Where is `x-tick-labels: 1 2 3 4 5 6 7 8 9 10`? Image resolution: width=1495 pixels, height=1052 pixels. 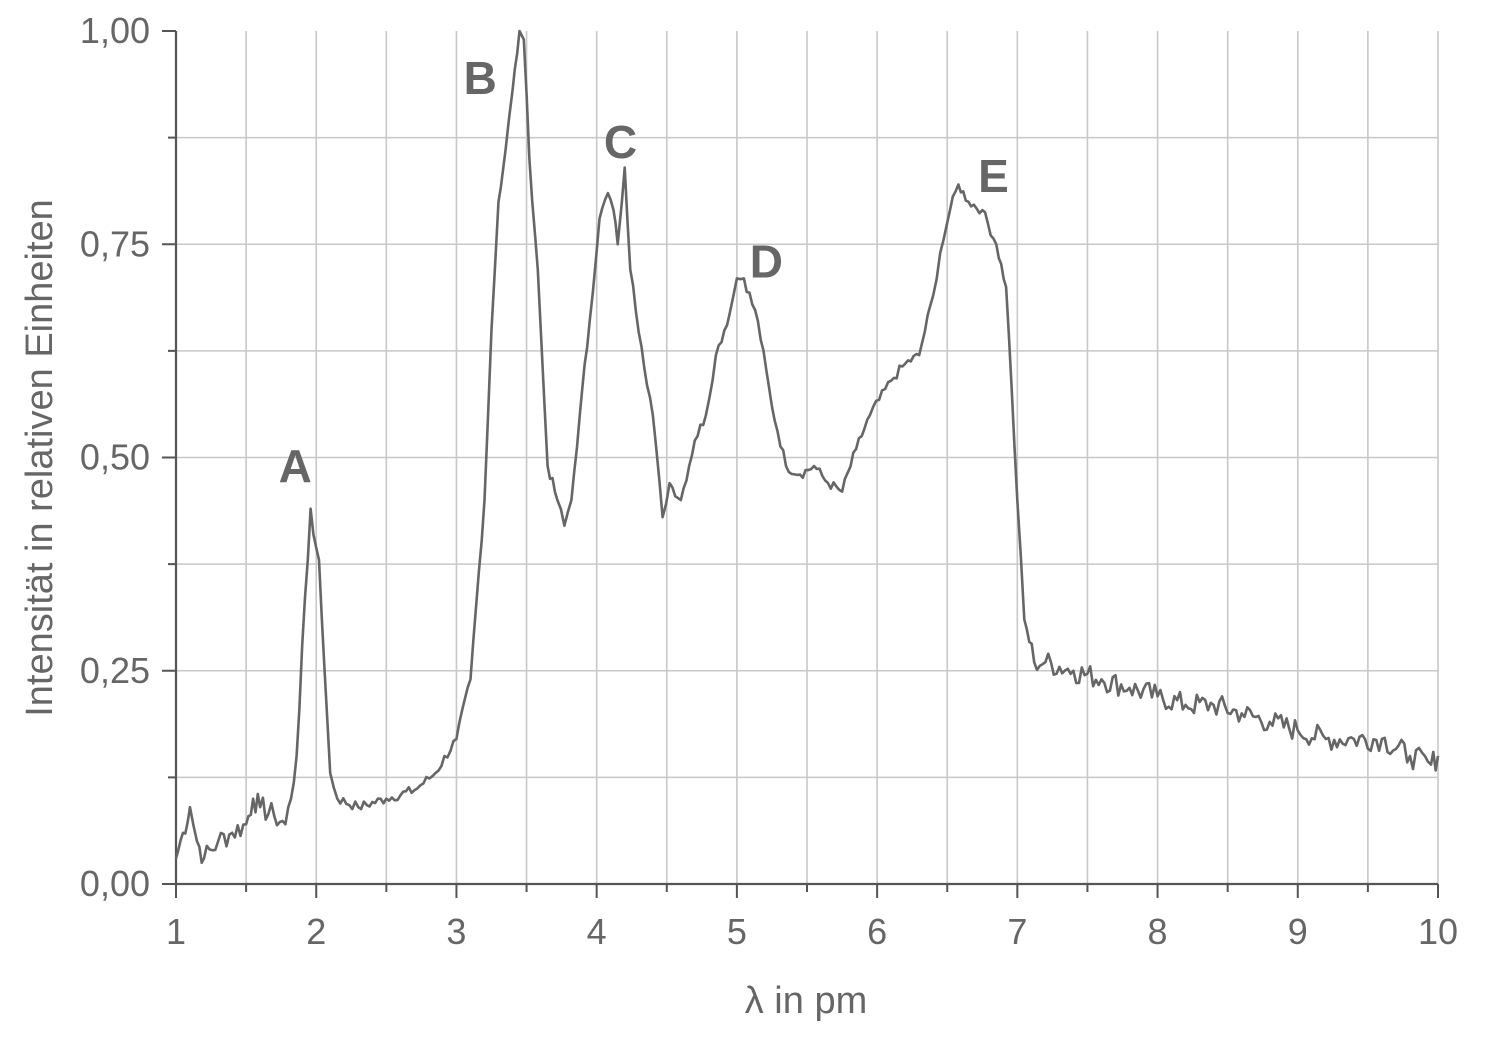
x-tick-labels: 1 2 3 4 5 6 7 8 9 10 is located at coordinates (812, 931).